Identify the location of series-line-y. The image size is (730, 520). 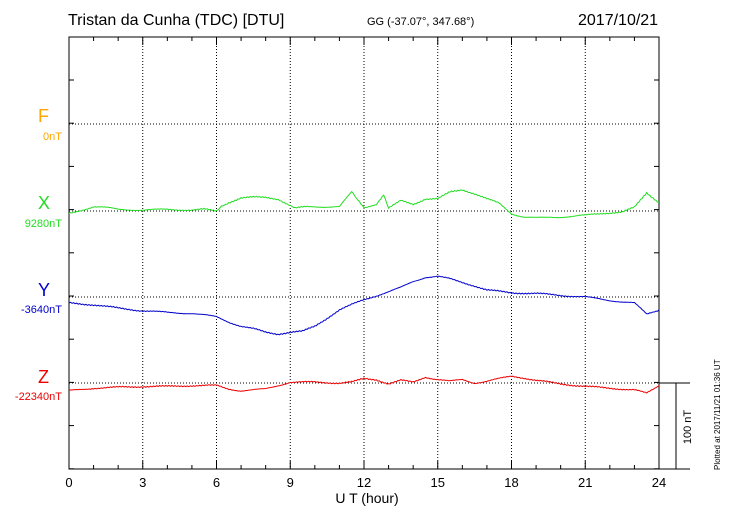
(364, 305).